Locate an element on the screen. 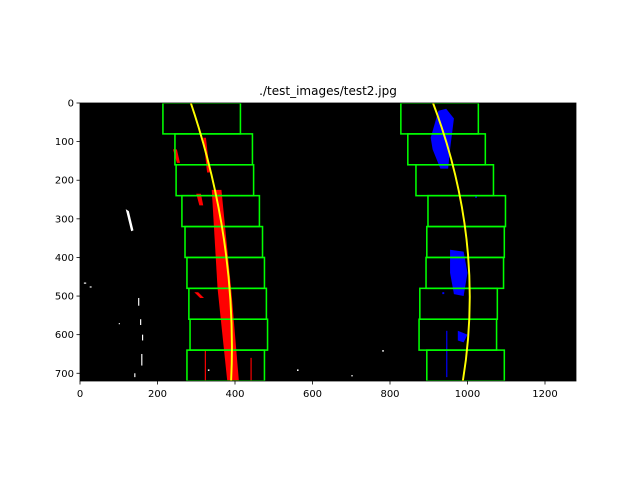 This screenshot has height=484, width=640. y-tick-label: 0 is located at coordinates (71, 104).